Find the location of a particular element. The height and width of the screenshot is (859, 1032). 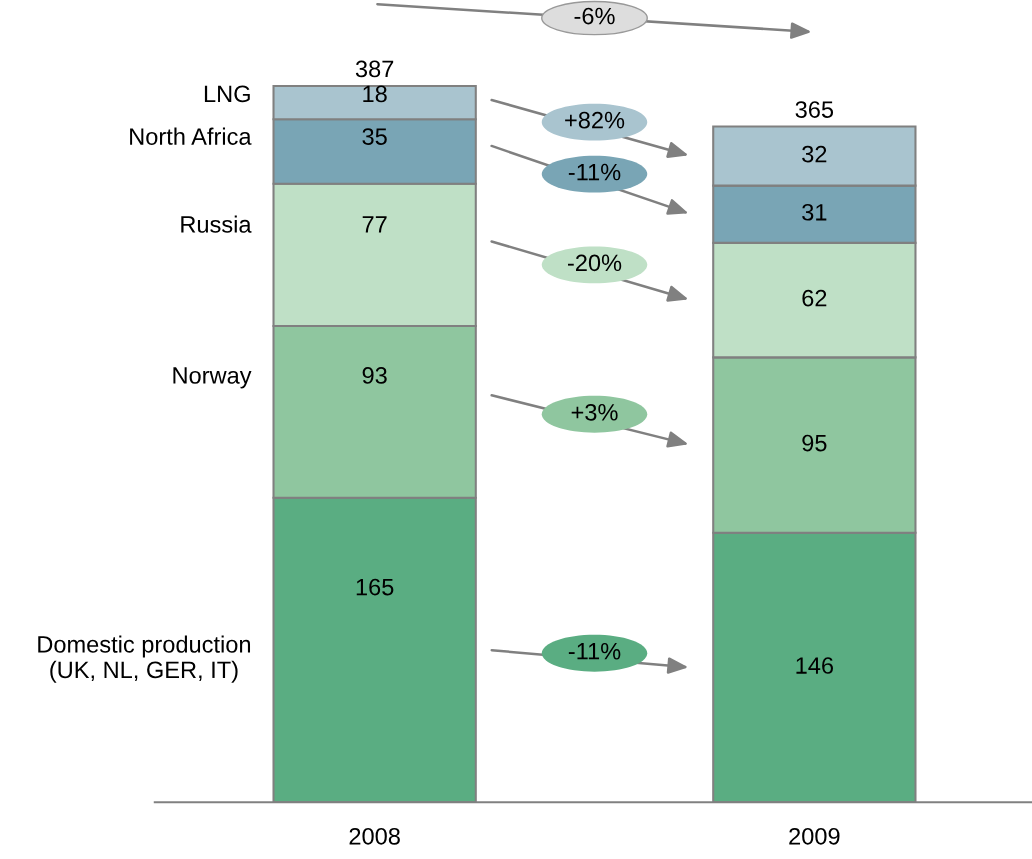

data-label: 146 is located at coordinates (815, 665).